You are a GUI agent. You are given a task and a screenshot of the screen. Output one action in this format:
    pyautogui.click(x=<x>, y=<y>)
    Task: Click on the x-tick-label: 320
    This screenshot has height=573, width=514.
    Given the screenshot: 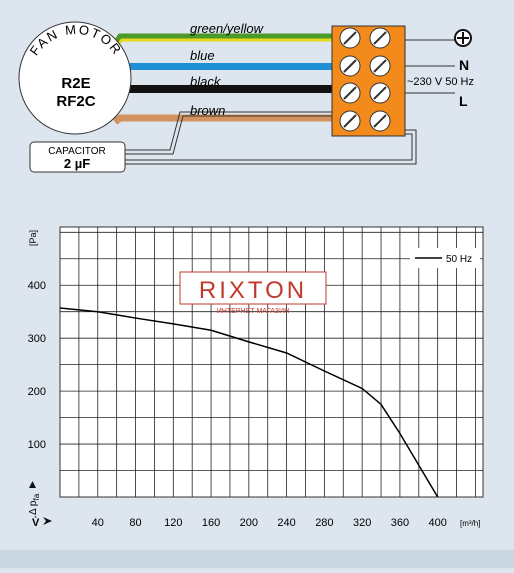 What is the action you would take?
    pyautogui.click(x=362, y=523)
    